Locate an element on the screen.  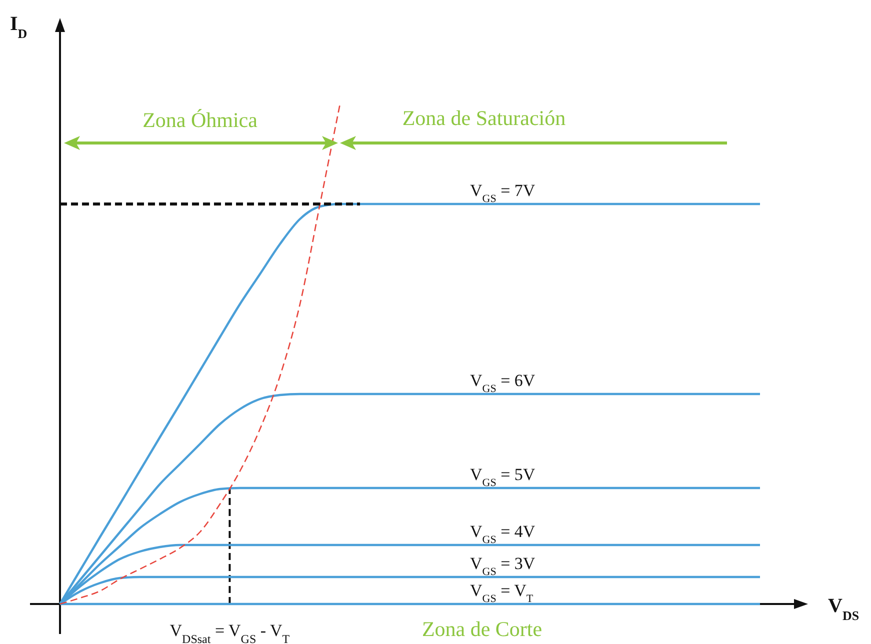
y-axis-title: I$_{D}$ is located at coordinates (19, 26).